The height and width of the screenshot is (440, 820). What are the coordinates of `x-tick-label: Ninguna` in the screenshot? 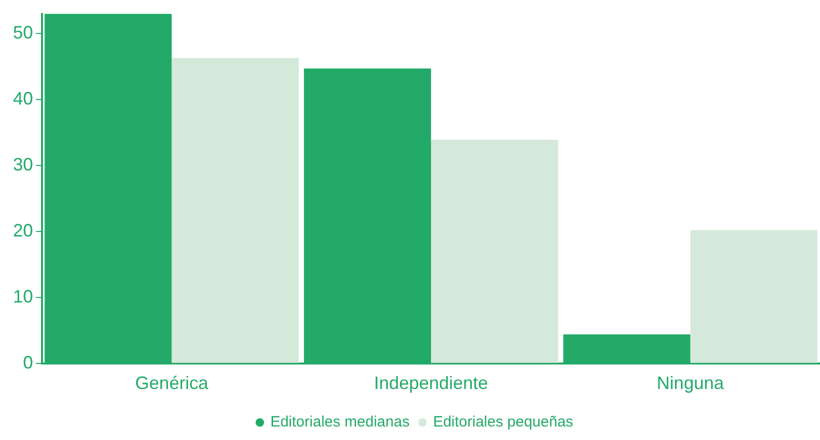 It's located at (690, 383).